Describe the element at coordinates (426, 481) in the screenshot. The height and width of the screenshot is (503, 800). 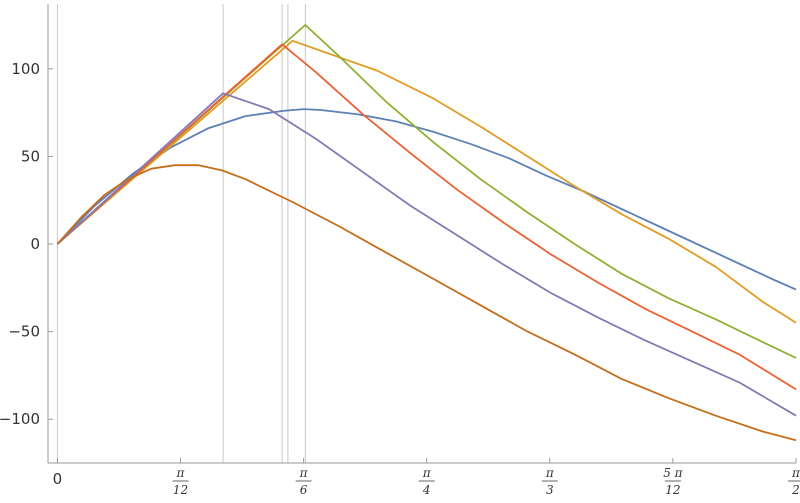
I see `x-tick-label-3: π4` at that location.